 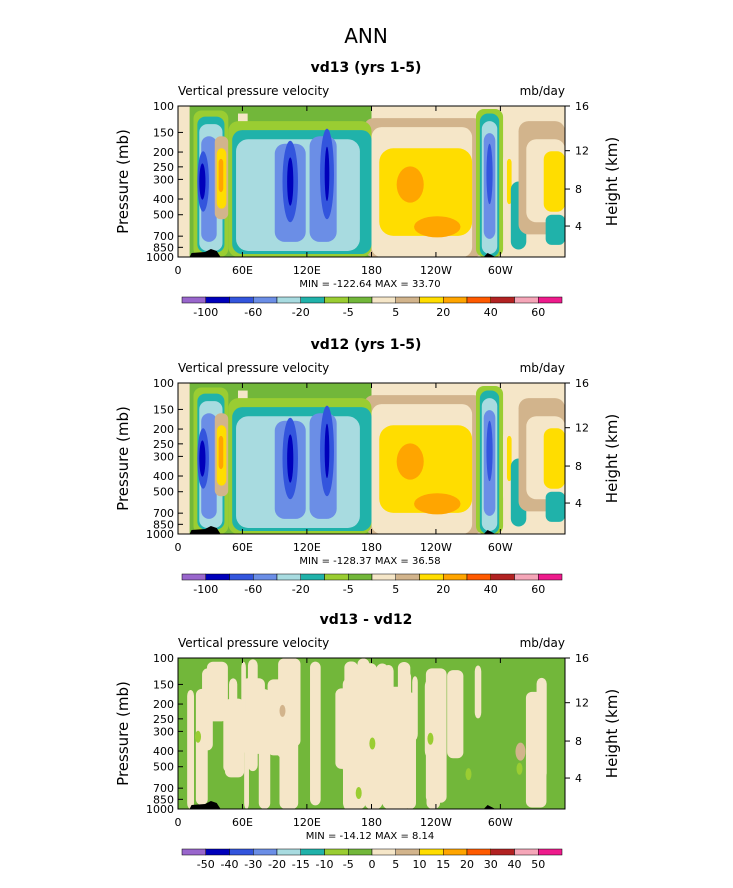 I want to click on y-tick-label: 850, so click(x=163, y=524).